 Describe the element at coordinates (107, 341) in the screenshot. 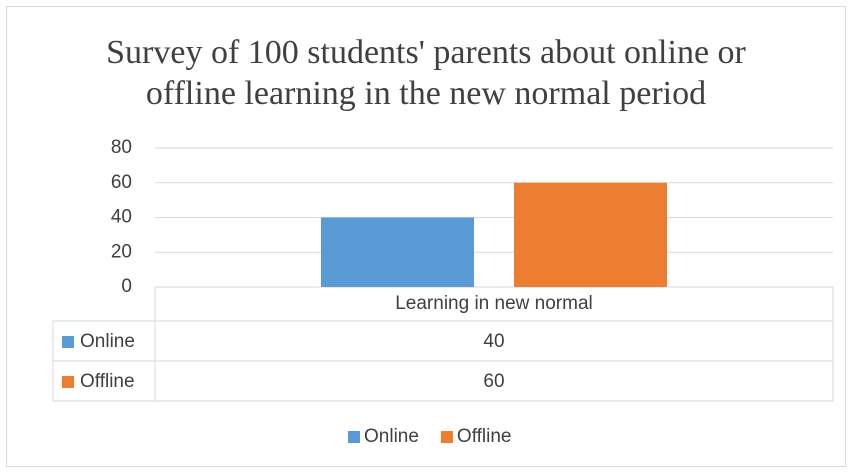

I see `table-series-name: Online` at that location.